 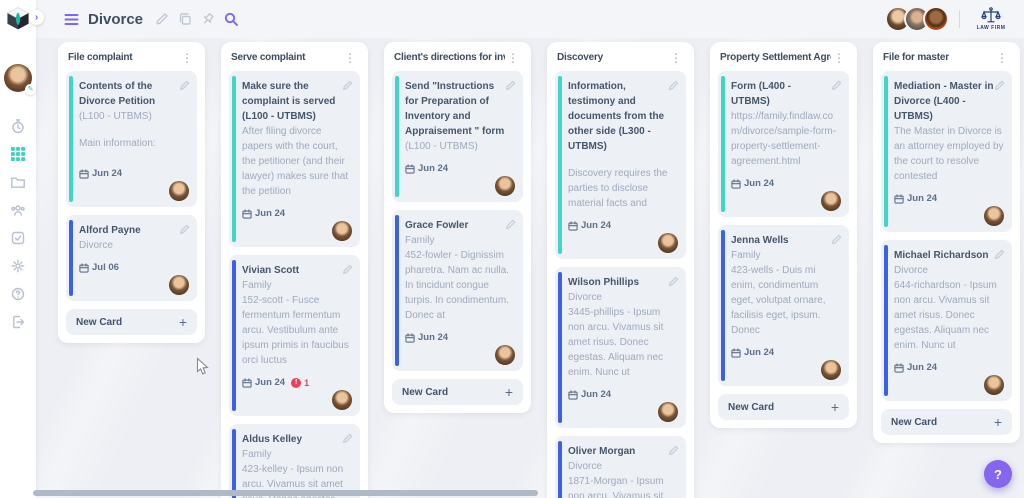 I want to click on tasks-icon, so click(x=18, y=238).